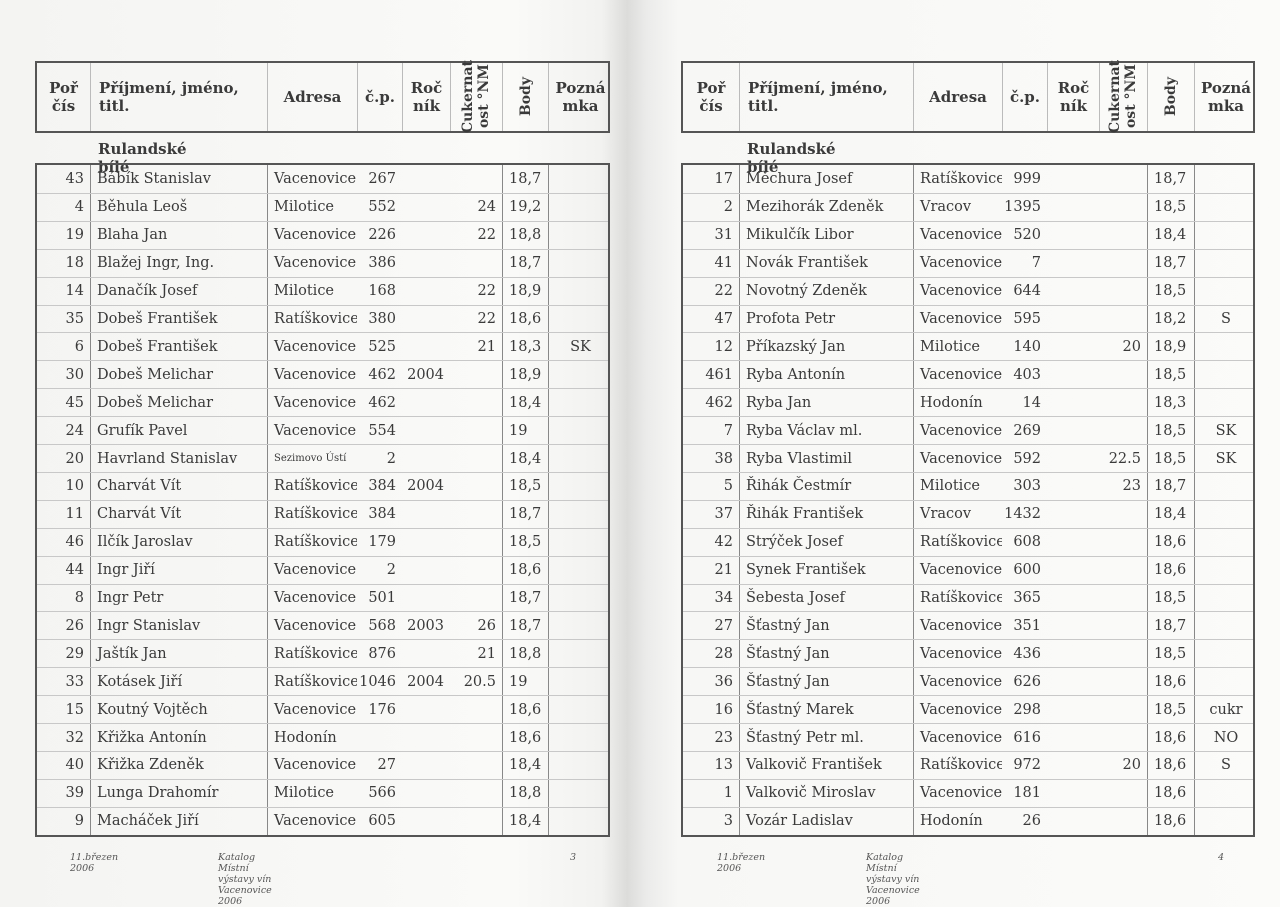 The image size is (1280, 907). What do you see at coordinates (178, 765) in the screenshot?
I see `cell-name: Křižka Zdeněk` at bounding box center [178, 765].